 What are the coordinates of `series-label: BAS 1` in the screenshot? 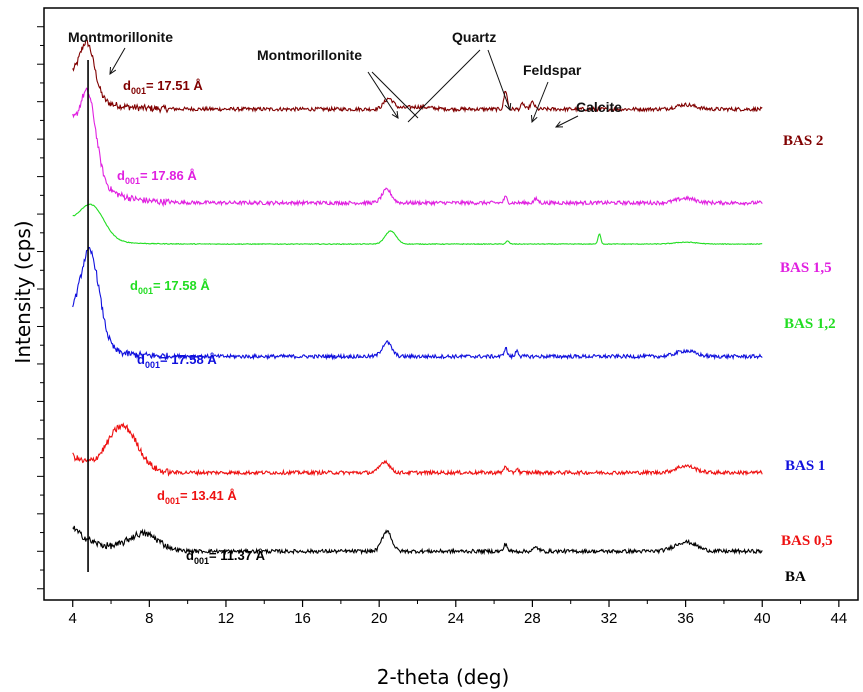 It's located at (805, 466).